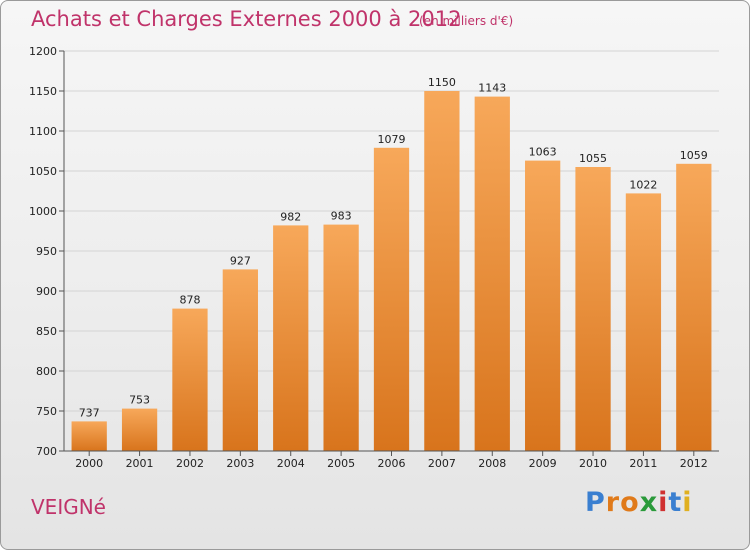  I want to click on bar-2005, so click(341, 337).